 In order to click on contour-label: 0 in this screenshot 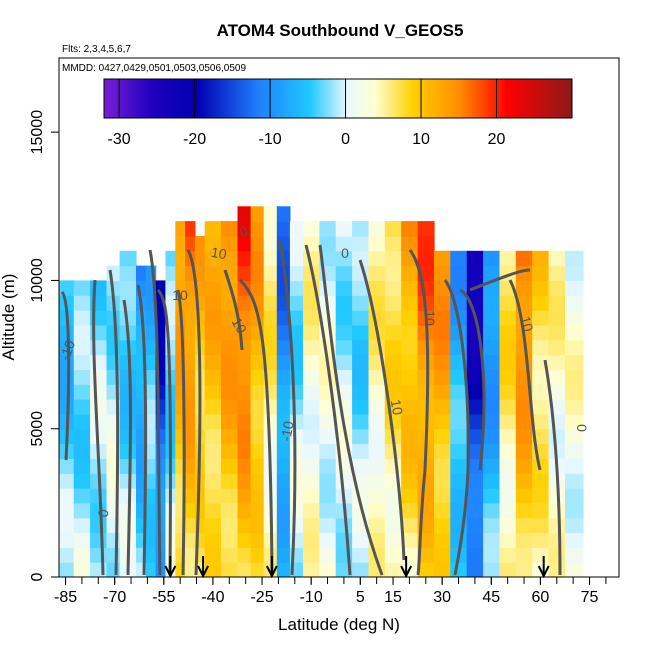, I will do `click(582, 428)`.